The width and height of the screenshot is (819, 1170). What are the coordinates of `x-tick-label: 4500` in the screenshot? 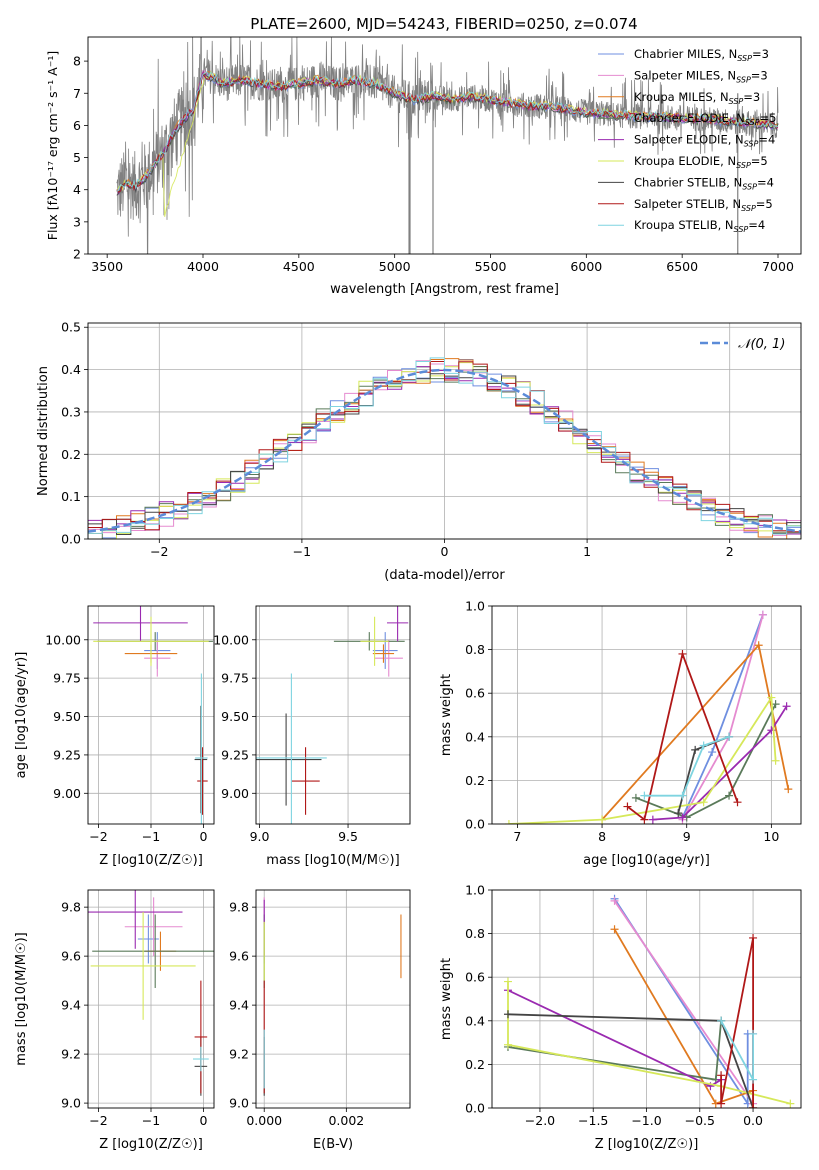 It's located at (299, 266).